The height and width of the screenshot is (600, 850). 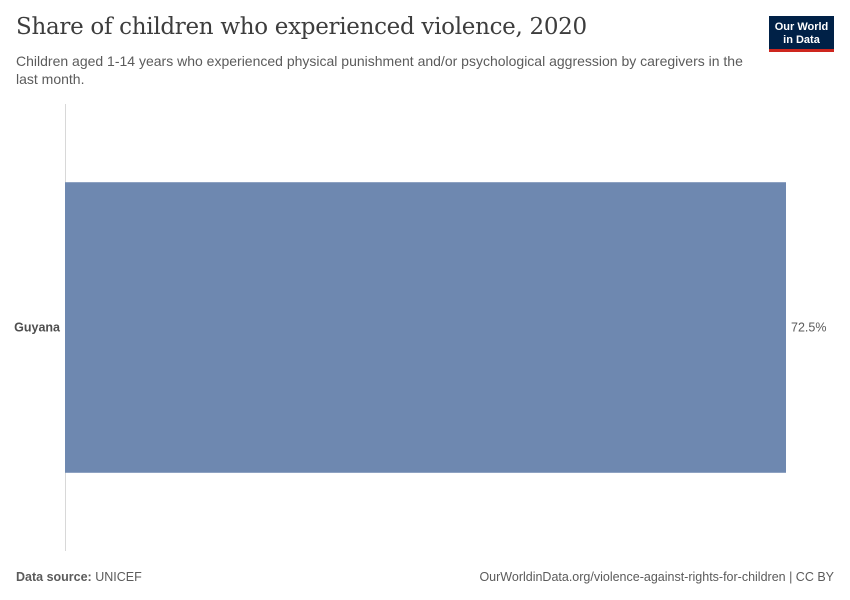 I want to click on source-value: UNICEF, so click(x=118, y=577).